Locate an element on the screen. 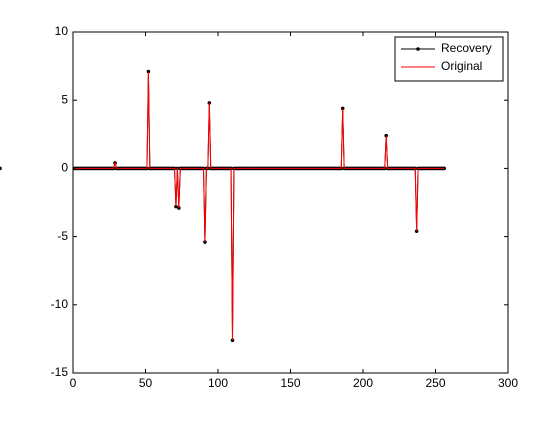 The height and width of the screenshot is (425, 560). legend-box is located at coordinates (449, 59).